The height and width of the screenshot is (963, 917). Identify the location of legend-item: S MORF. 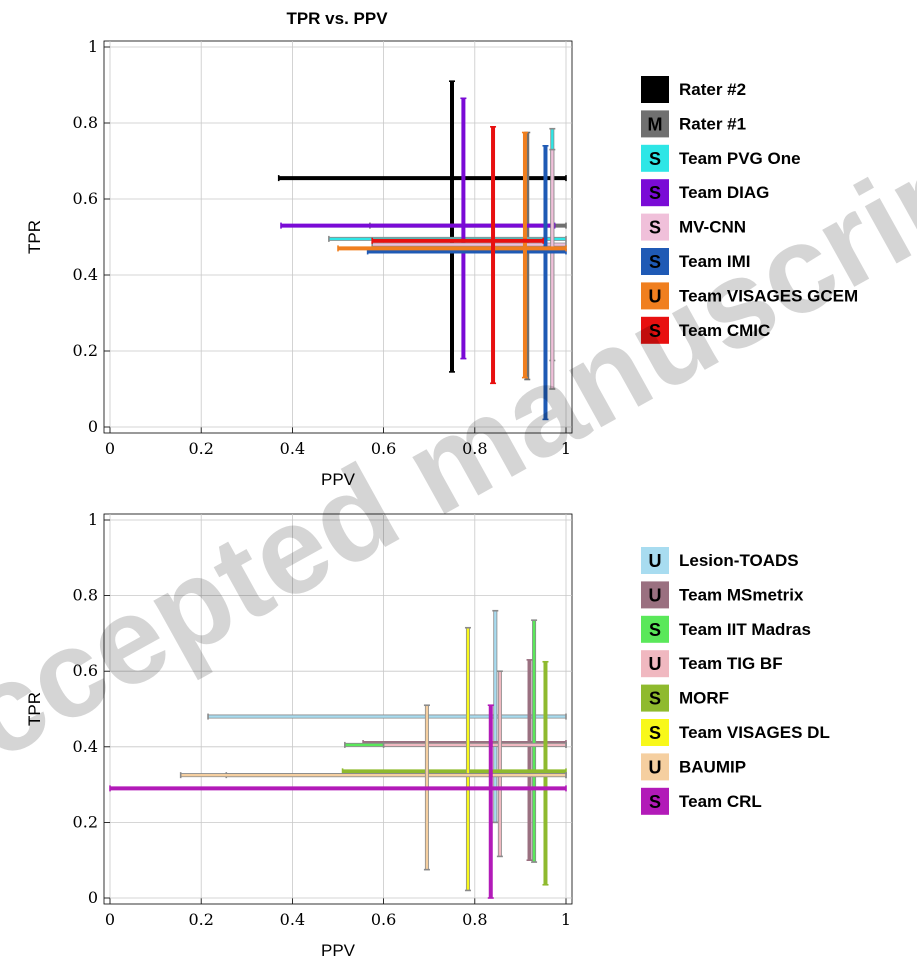
(685, 698).